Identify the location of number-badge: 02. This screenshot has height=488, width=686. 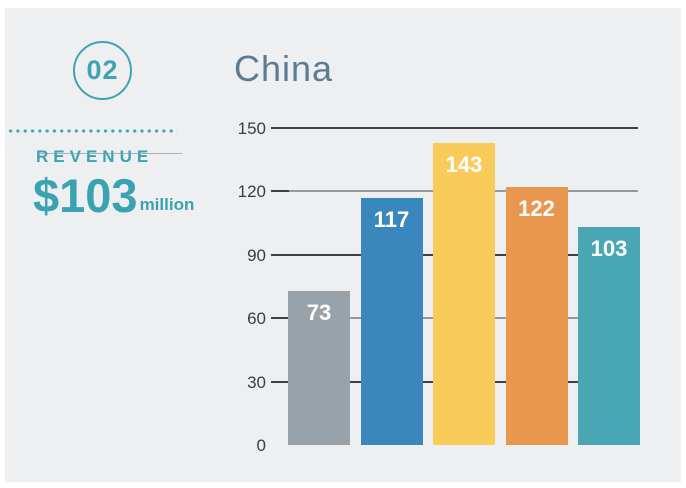
(102, 70).